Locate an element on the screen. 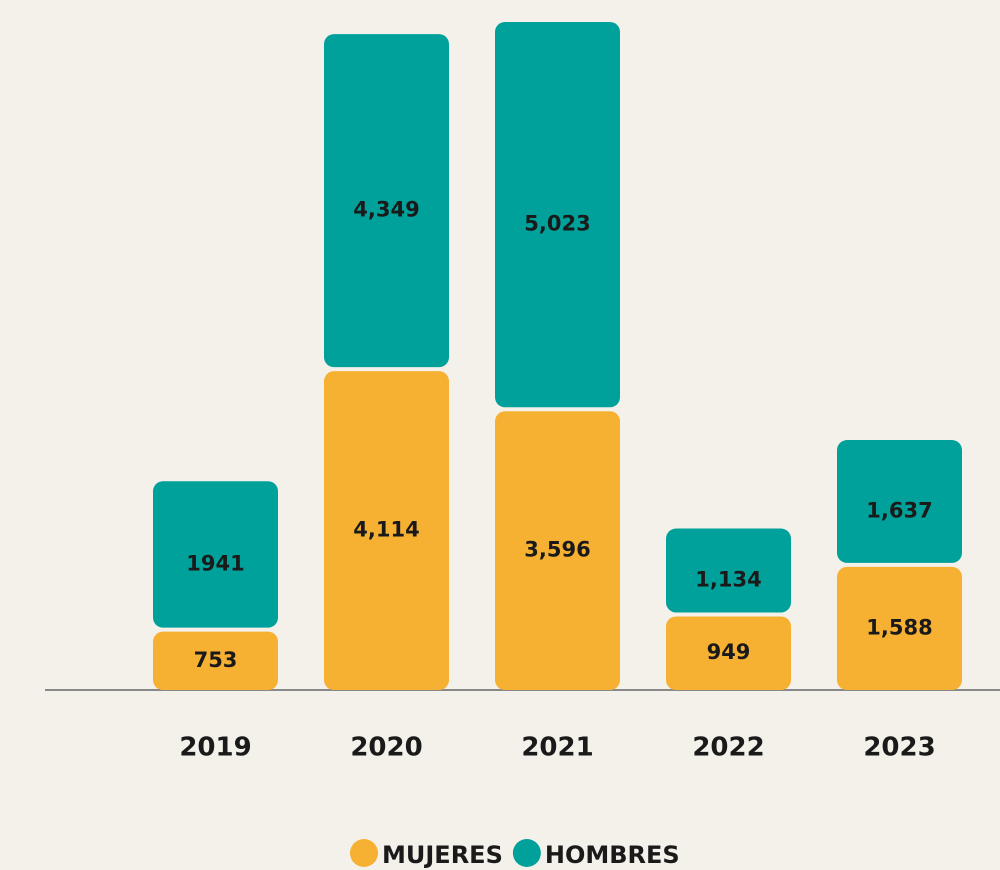 The width and height of the screenshot is (1000, 870). legend-label: MUJERES is located at coordinates (442, 855).